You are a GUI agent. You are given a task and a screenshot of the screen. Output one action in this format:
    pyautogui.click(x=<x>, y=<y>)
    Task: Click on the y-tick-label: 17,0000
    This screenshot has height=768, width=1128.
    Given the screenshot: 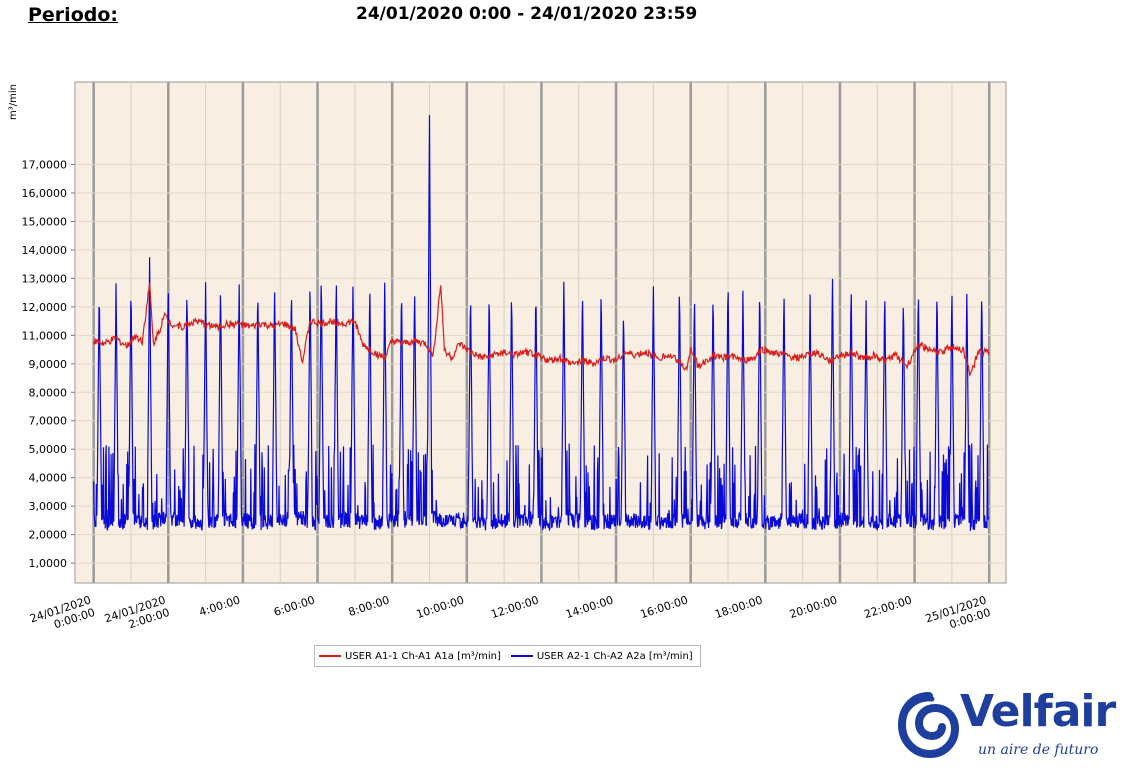 What is the action you would take?
    pyautogui.click(x=45, y=165)
    